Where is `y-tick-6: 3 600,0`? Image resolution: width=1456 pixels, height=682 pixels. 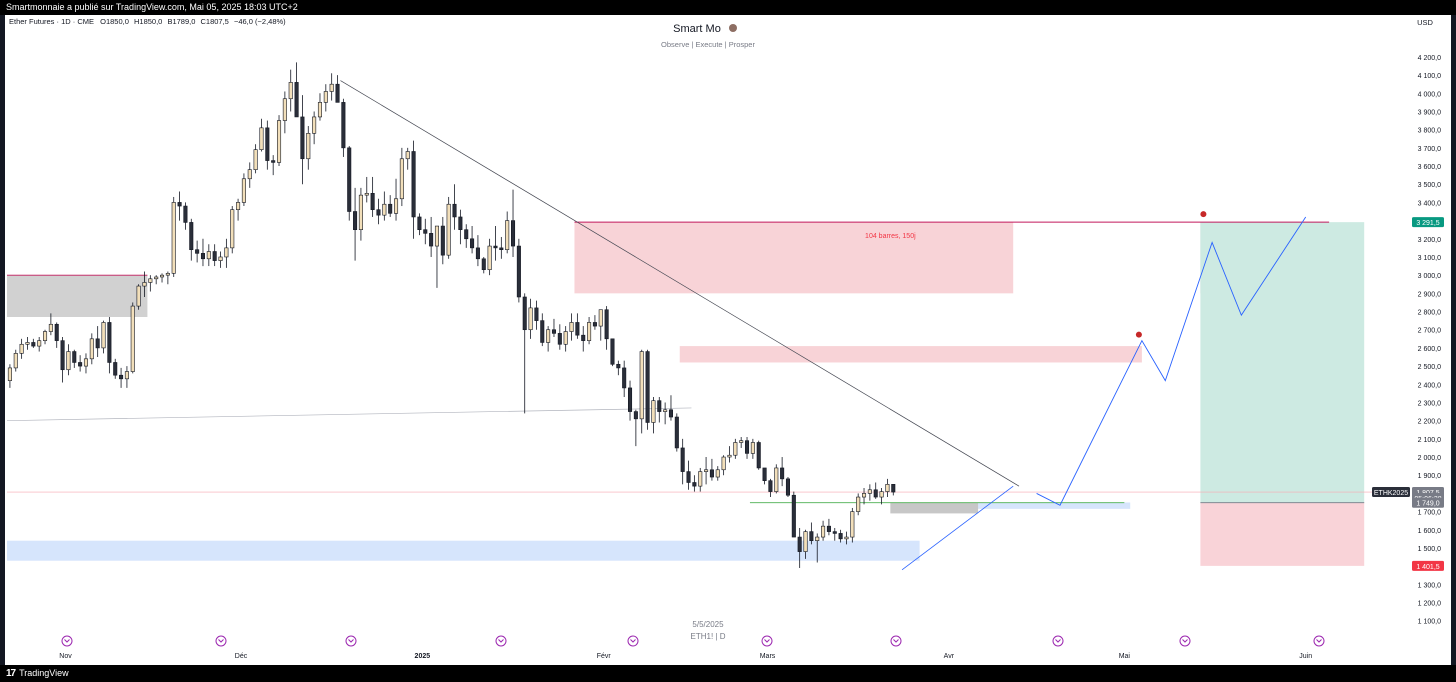
y-tick-6: 3 600,0 is located at coordinates (1429, 167).